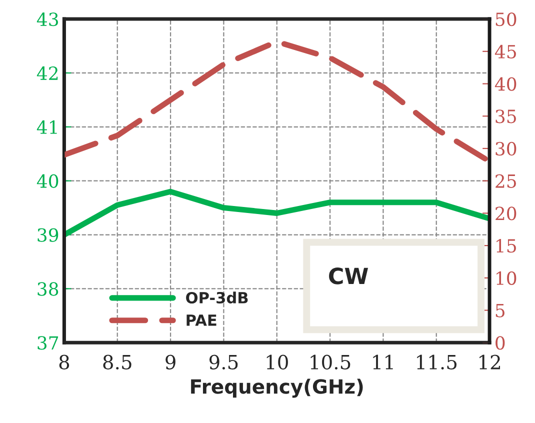 The width and height of the screenshot is (535, 423). What do you see at coordinates (64, 362) in the screenshot?
I see `x-tick-label: 8` at bounding box center [64, 362].